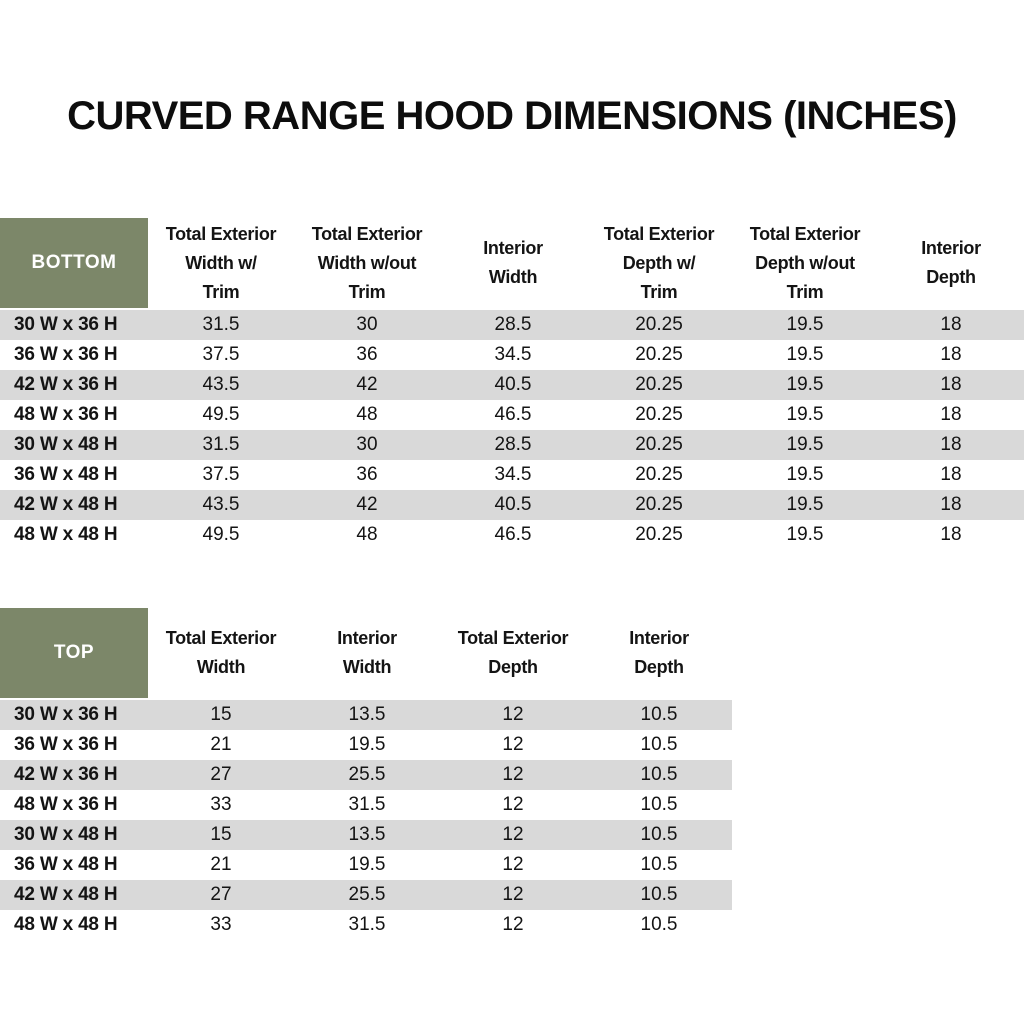 This screenshot has height=1024, width=1024. I want to click on table-row: 36 W x 48 H 21 19.5 12 10.5, so click(366, 865).